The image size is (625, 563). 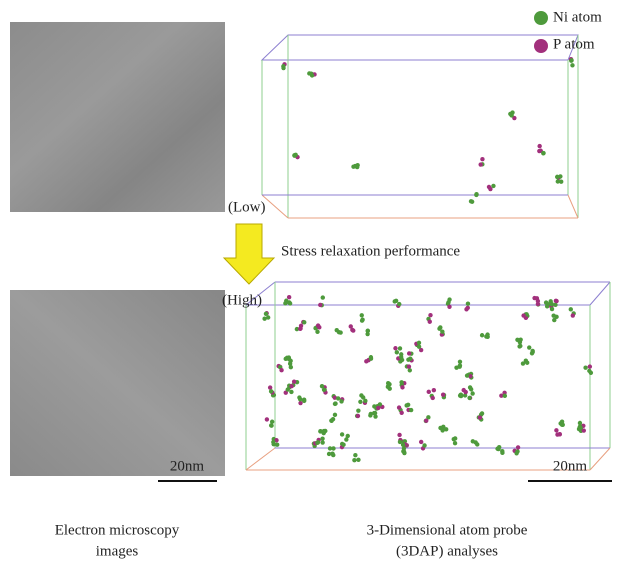 What do you see at coordinates (187, 466) in the screenshot?
I see `scale-label: 20nm` at bounding box center [187, 466].